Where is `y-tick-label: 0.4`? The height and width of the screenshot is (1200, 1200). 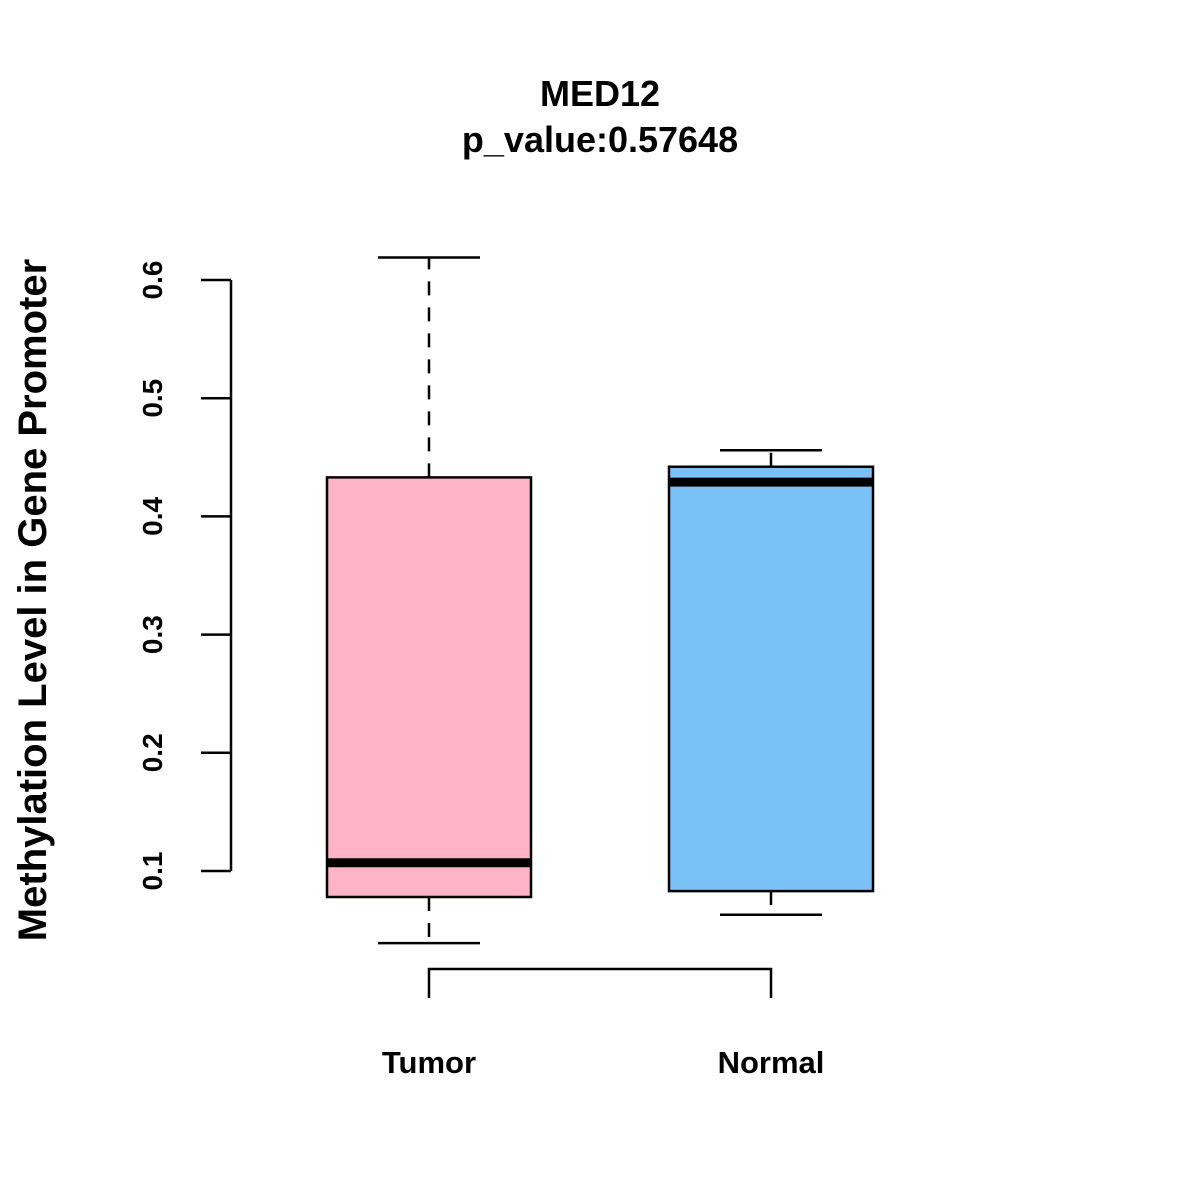 y-tick-label: 0.4 is located at coordinates (152, 516).